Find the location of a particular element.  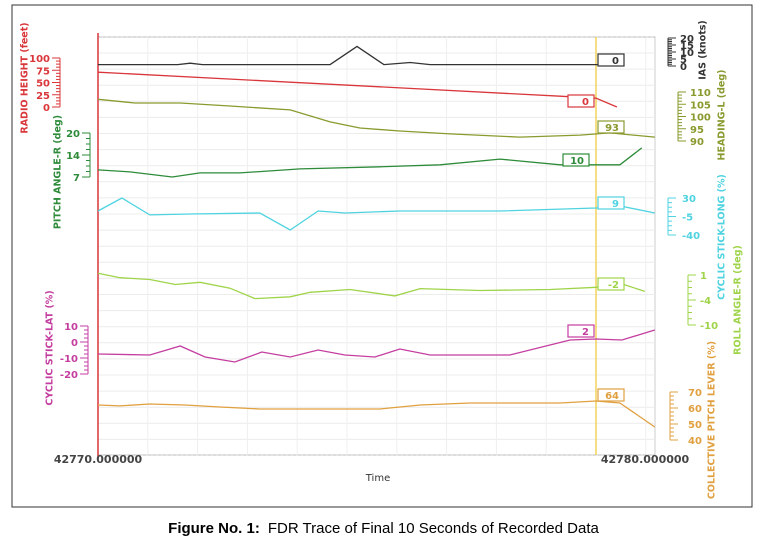

roll-axis-title: ROLL ANGLE-R (deg) is located at coordinates (738, 300).